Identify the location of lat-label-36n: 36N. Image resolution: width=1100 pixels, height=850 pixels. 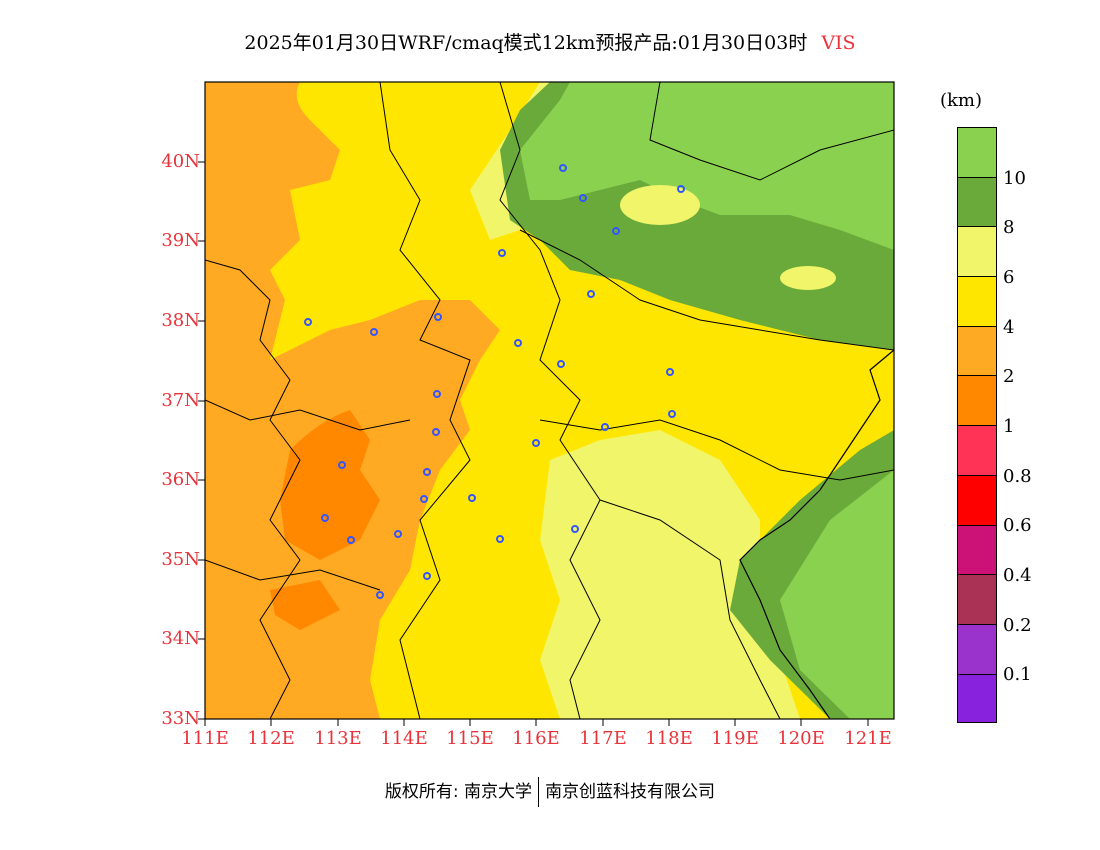
(180, 479).